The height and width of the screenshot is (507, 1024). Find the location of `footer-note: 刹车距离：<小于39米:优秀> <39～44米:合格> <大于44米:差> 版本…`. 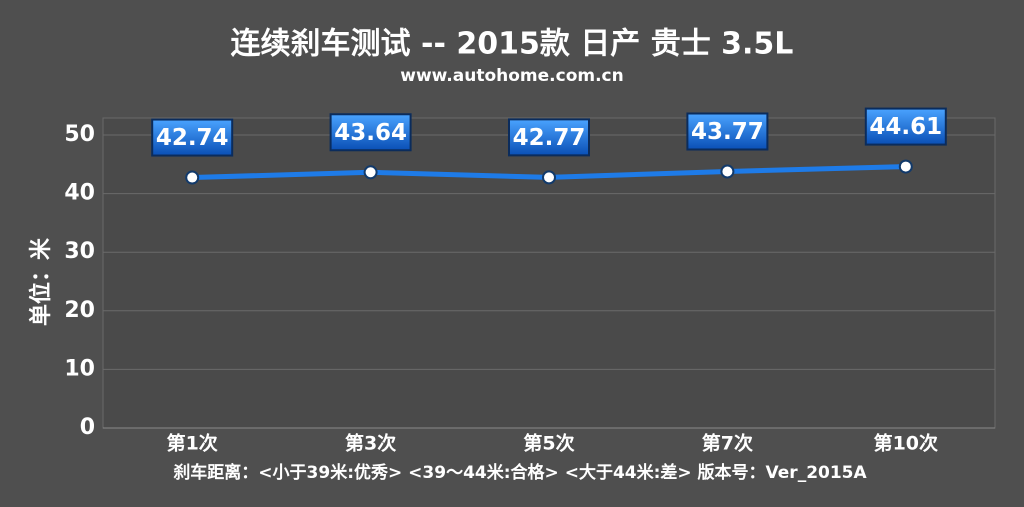

footer-note: 刹车距离：<小于39米:优秀> <39～44米:合格> <大于44米:差> 版本… is located at coordinates (520, 472).